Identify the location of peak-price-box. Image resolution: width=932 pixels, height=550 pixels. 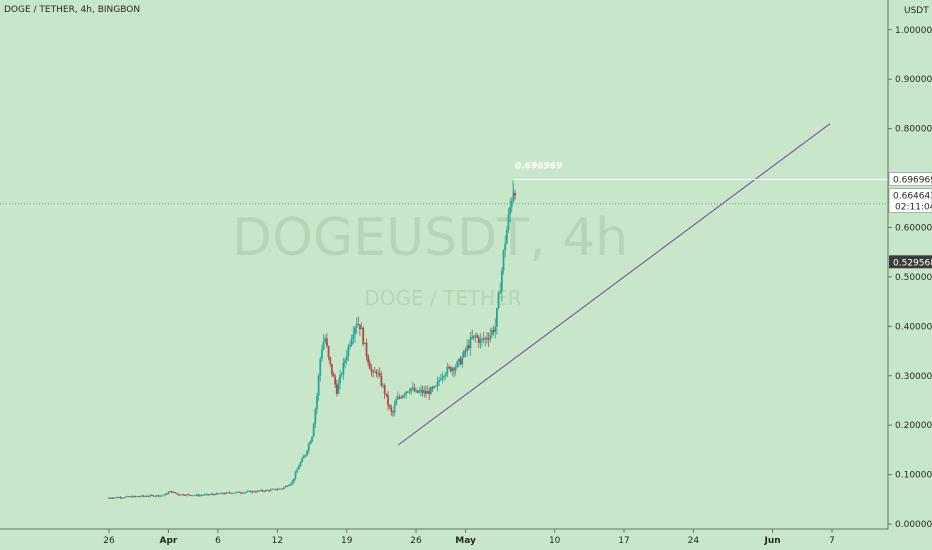
(910, 179).